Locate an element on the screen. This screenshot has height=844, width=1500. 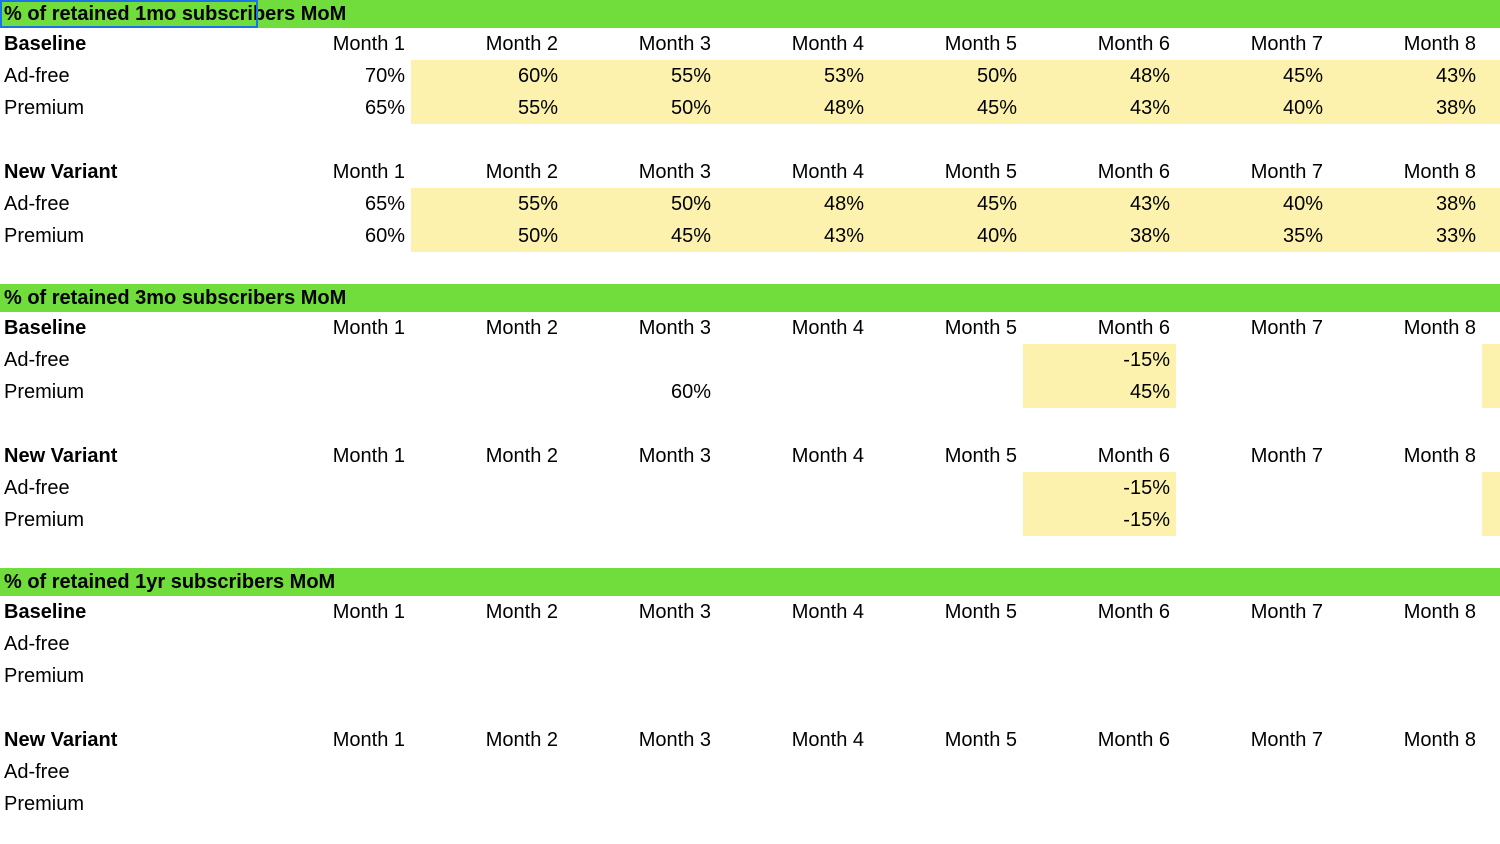
month-header-cell: Month 6 is located at coordinates (1133, 328).